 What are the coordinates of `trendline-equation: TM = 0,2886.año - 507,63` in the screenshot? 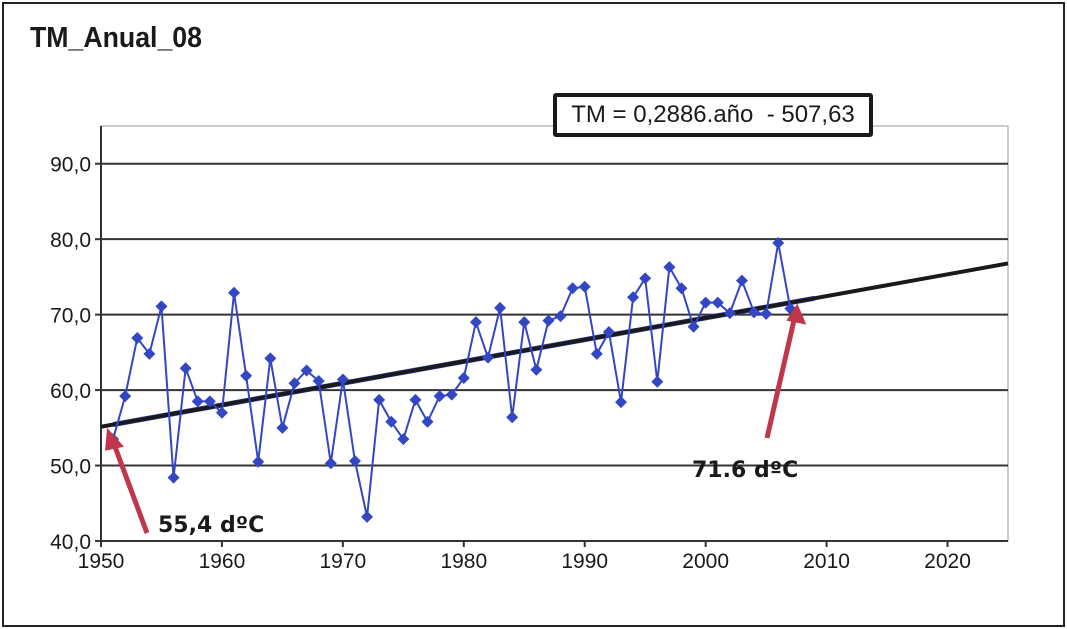 It's located at (713, 115).